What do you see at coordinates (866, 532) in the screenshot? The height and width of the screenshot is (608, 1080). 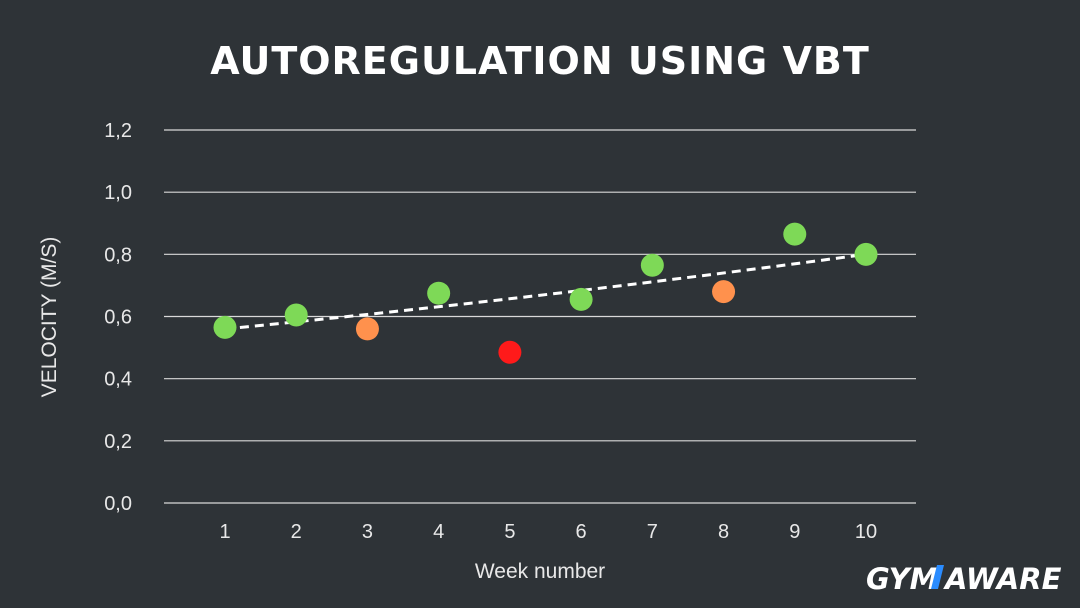 I see `x-tick-label: 10` at bounding box center [866, 532].